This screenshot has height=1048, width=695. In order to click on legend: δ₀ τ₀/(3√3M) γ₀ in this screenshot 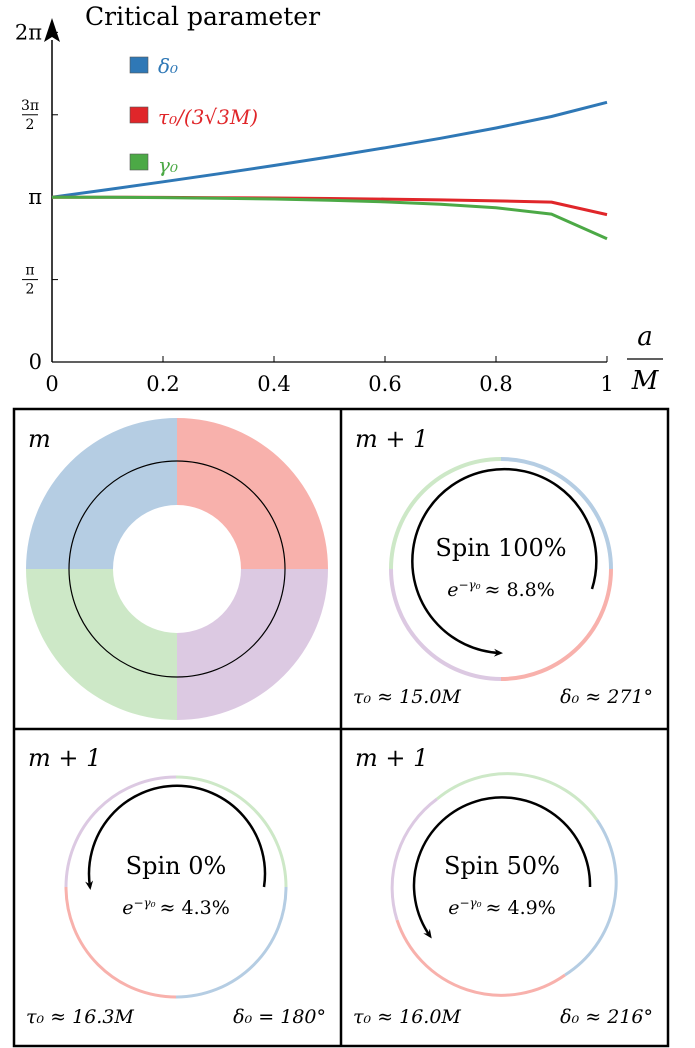, I will do `click(193, 115)`.